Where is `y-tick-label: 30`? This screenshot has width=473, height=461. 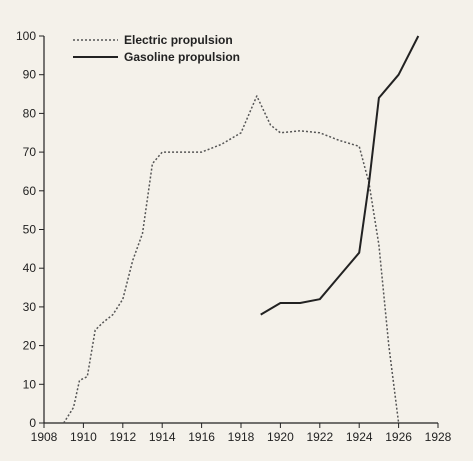 y-tick-label: 30 is located at coordinates (30, 307).